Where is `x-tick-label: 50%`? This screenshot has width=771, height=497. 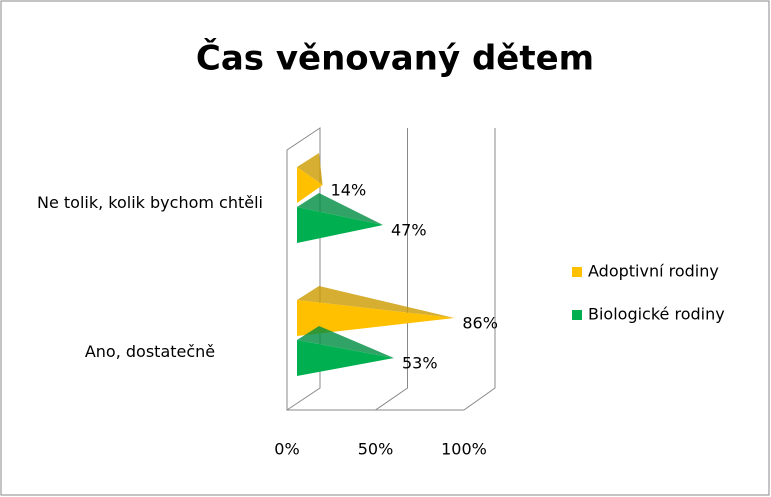
x-tick-label: 50% is located at coordinates (376, 449).